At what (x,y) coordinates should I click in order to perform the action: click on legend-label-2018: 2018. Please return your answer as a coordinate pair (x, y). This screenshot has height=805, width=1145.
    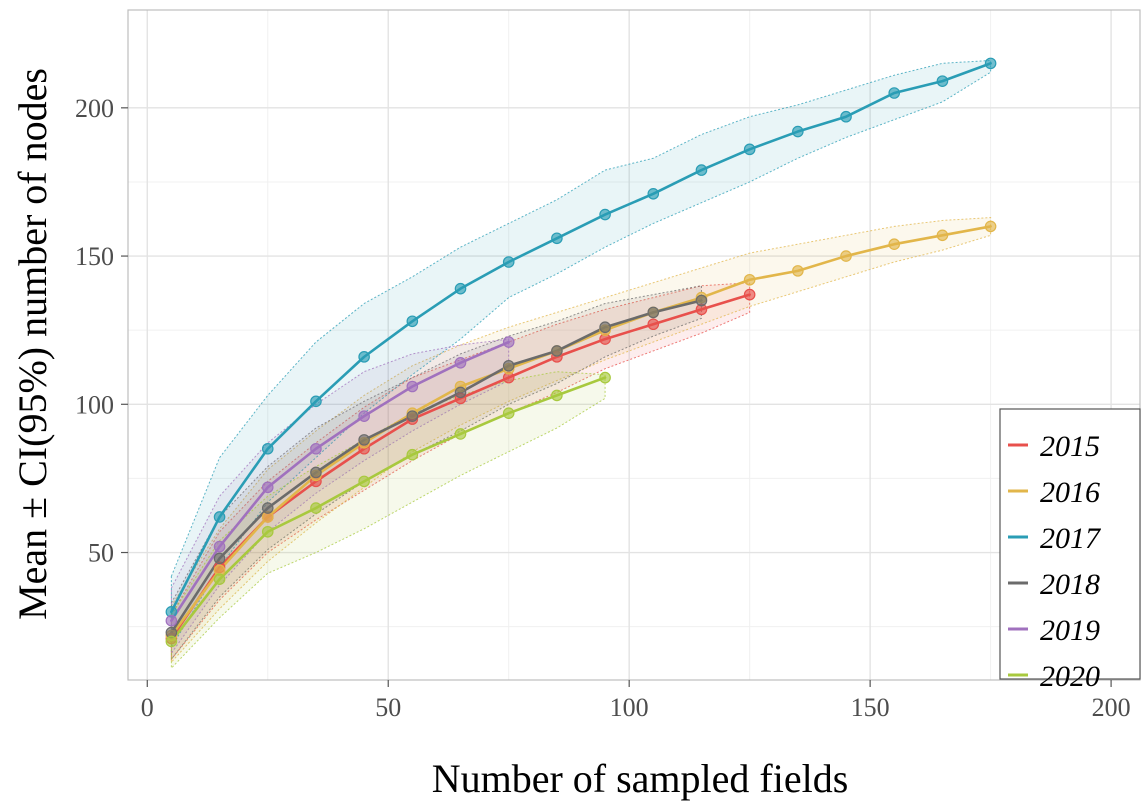
    Looking at the image, I should click on (1070, 584).